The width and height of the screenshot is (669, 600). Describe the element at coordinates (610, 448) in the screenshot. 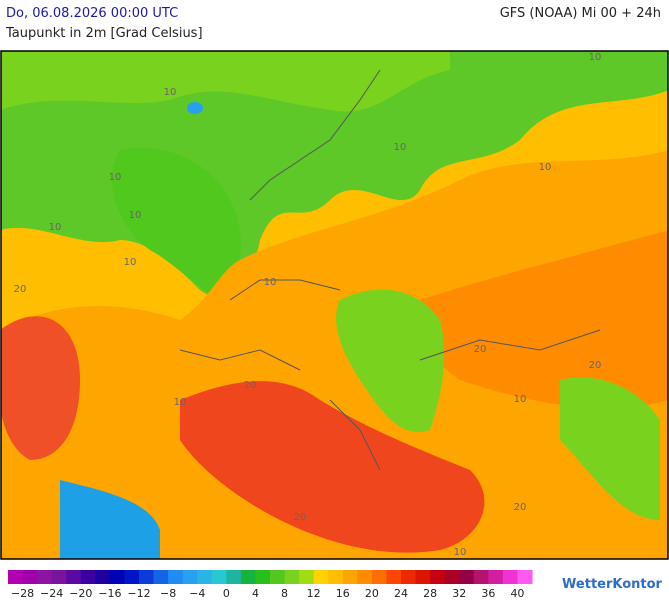

I see `field-green-east` at that location.